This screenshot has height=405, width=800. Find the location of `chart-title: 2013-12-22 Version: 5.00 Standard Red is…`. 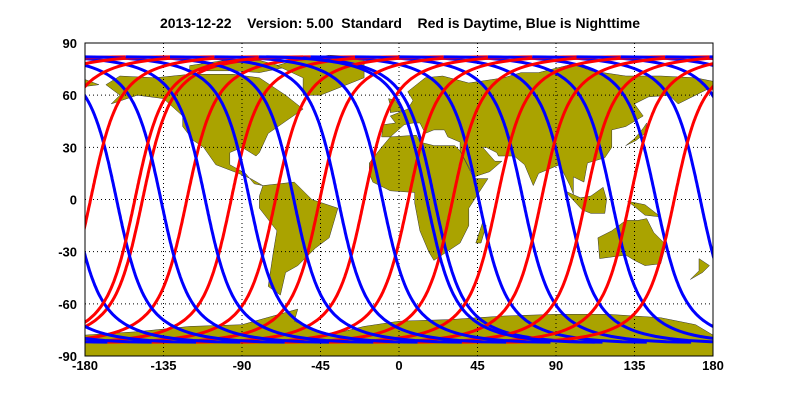

chart-title: 2013-12-22 Version: 5.00 Standard Red is… is located at coordinates (400, 23).